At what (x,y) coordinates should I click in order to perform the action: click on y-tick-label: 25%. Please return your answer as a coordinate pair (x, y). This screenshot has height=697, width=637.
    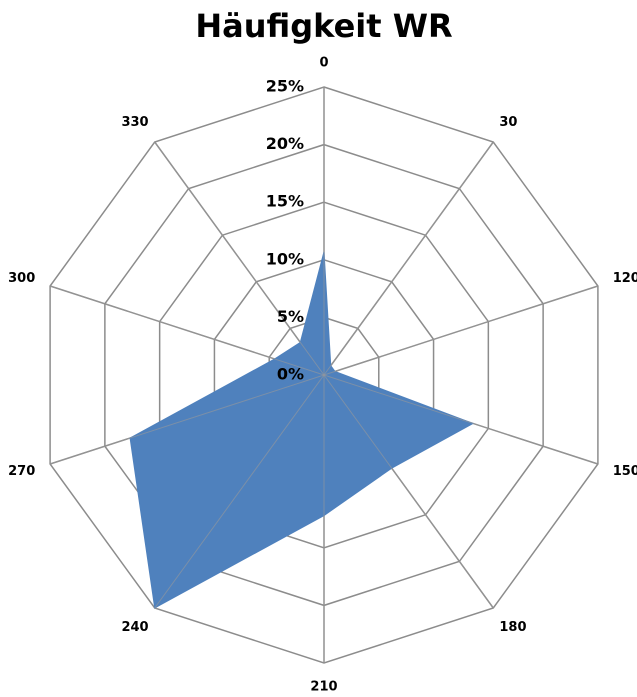
    Looking at the image, I should click on (285, 86).